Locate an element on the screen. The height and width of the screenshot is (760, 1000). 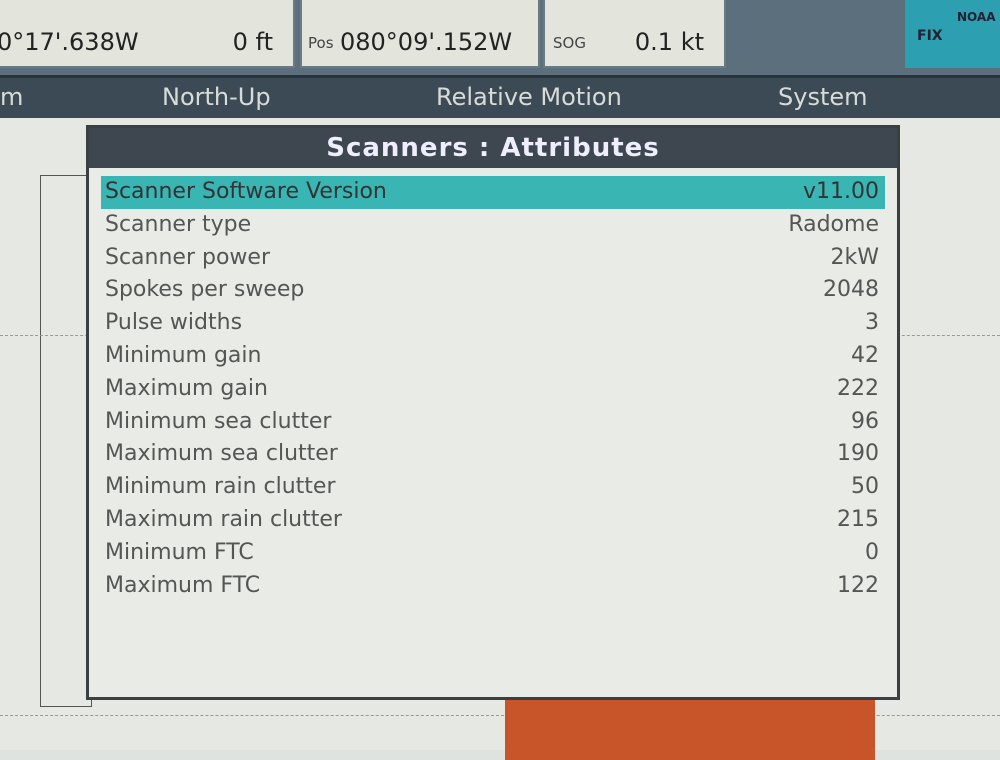
attribute-row: Maximum FTC 122 is located at coordinates (493, 586).